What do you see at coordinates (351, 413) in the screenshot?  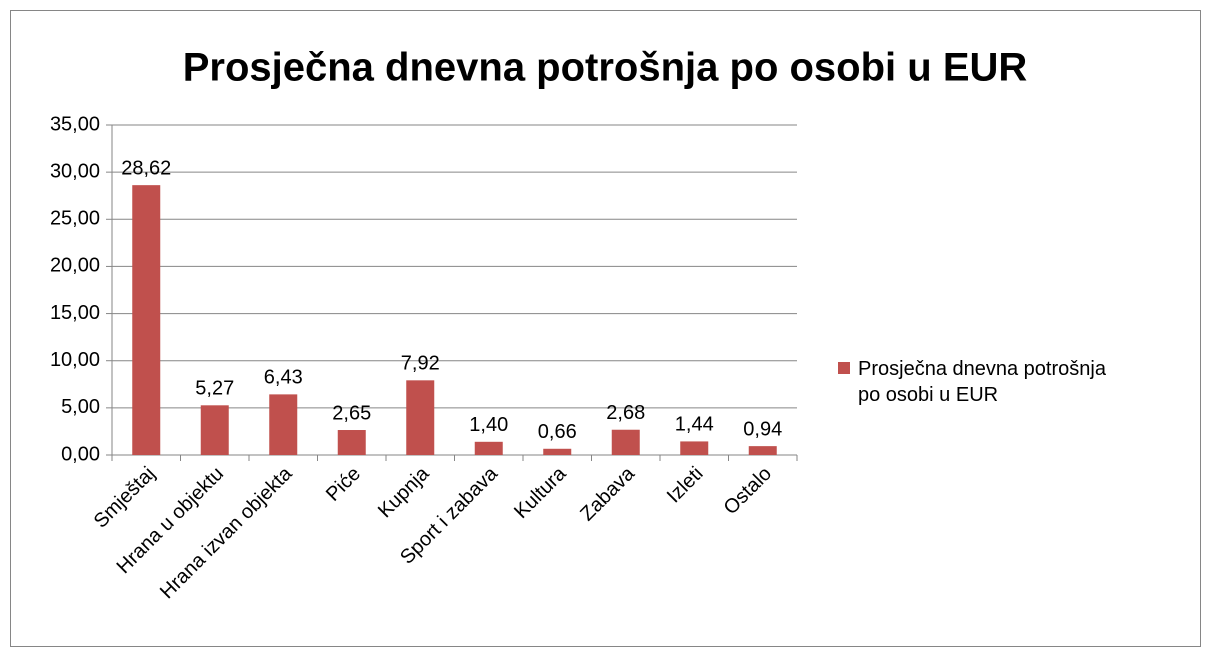 I see `data-label: 2,65` at bounding box center [351, 413].